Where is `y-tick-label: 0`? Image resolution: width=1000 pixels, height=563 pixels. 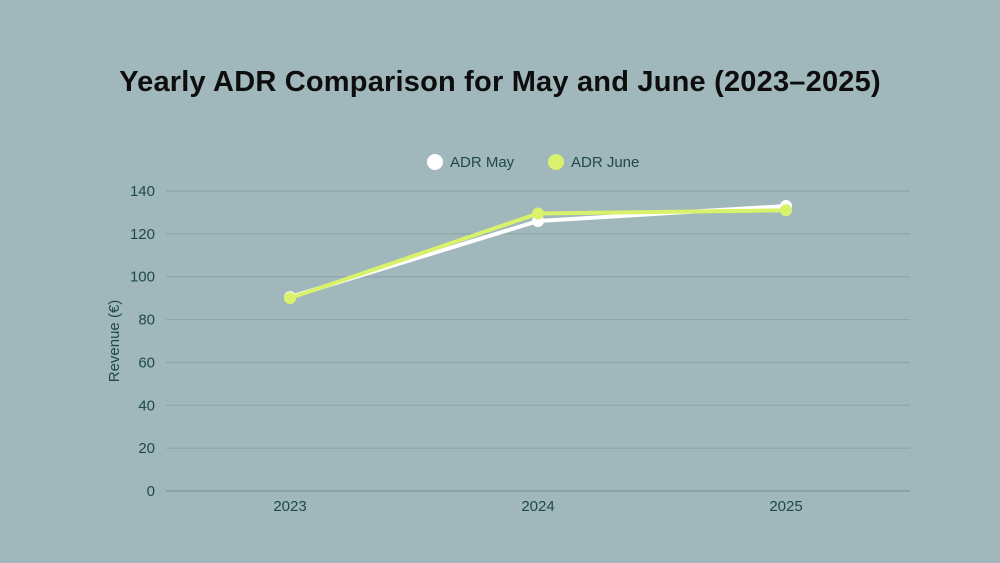
y-tick-label: 0 is located at coordinates (151, 491).